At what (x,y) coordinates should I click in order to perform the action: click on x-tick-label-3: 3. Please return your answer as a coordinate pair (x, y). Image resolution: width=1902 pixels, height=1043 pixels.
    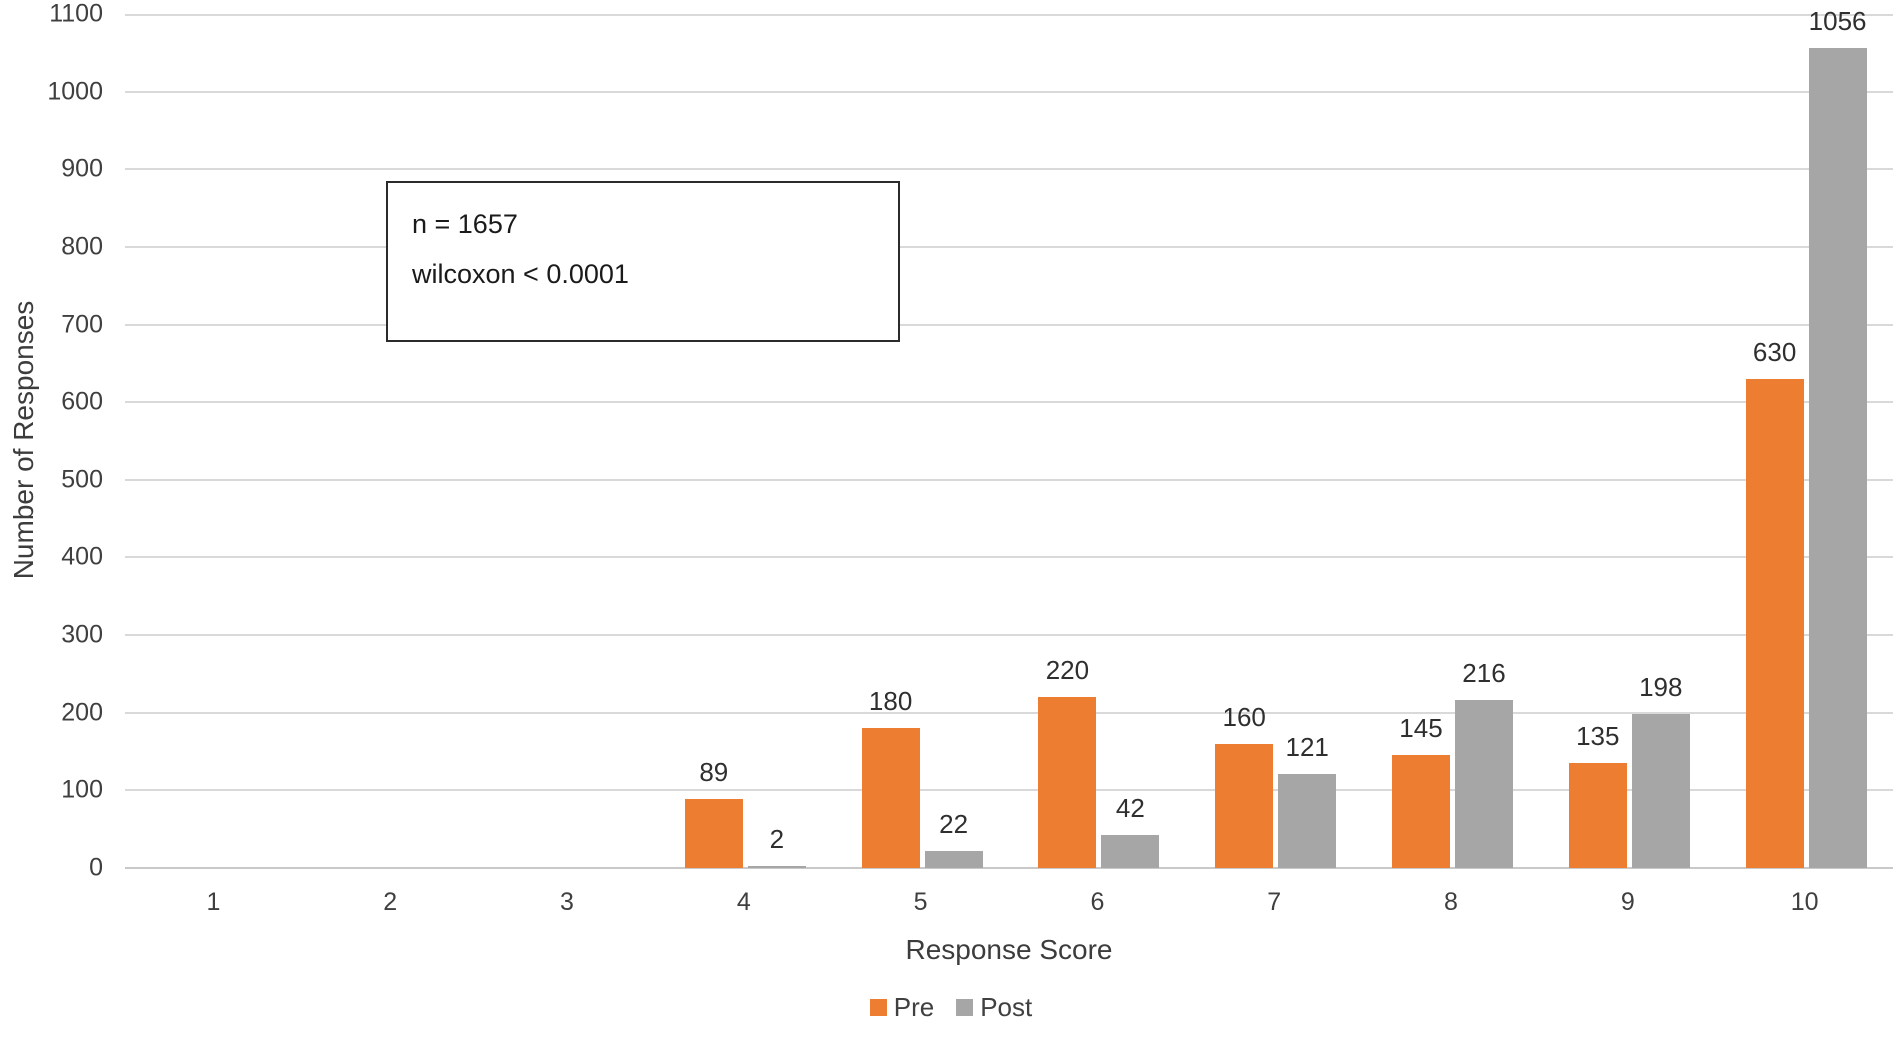
    Looking at the image, I should click on (567, 902).